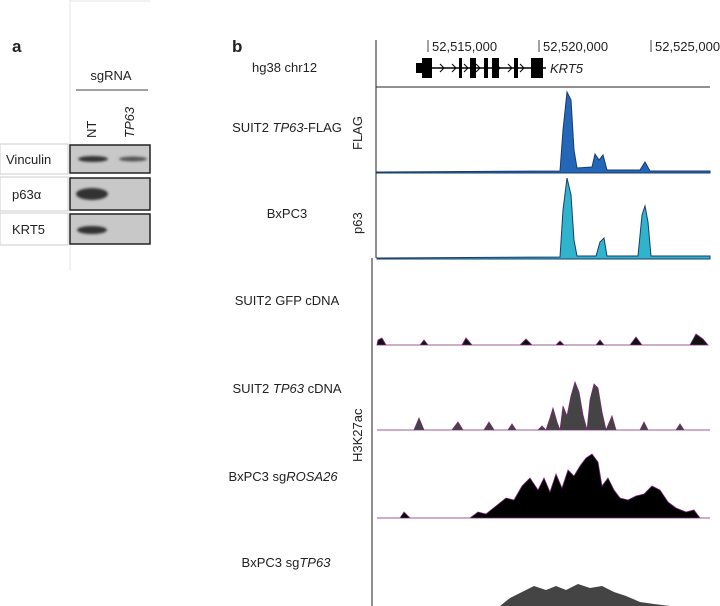 This screenshot has height=606, width=720. I want to click on antibody-label: FLAG, so click(357, 133).